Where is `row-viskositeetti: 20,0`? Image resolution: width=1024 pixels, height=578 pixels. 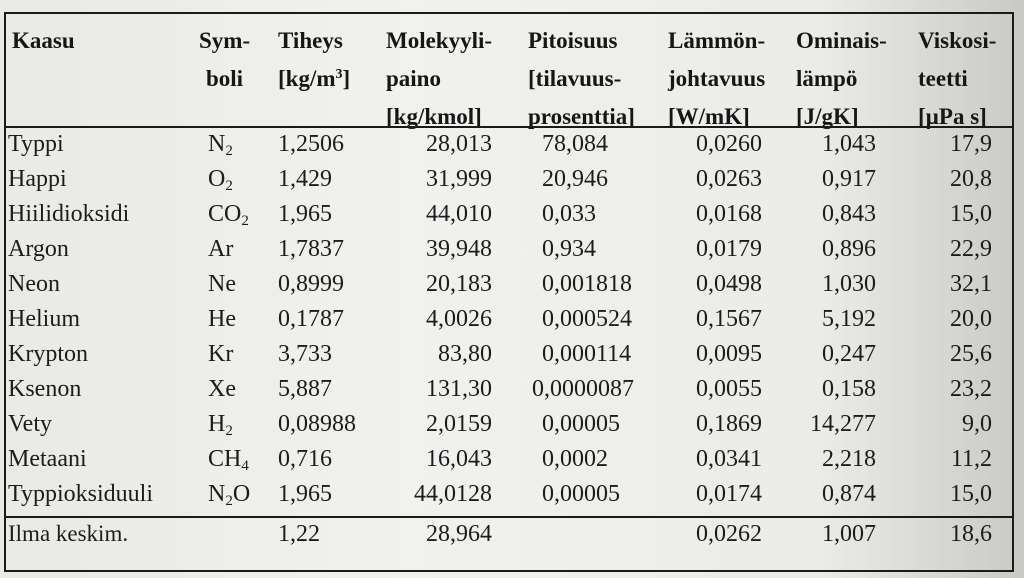
row-viskositeetti: 20,0 is located at coordinates (971, 319).